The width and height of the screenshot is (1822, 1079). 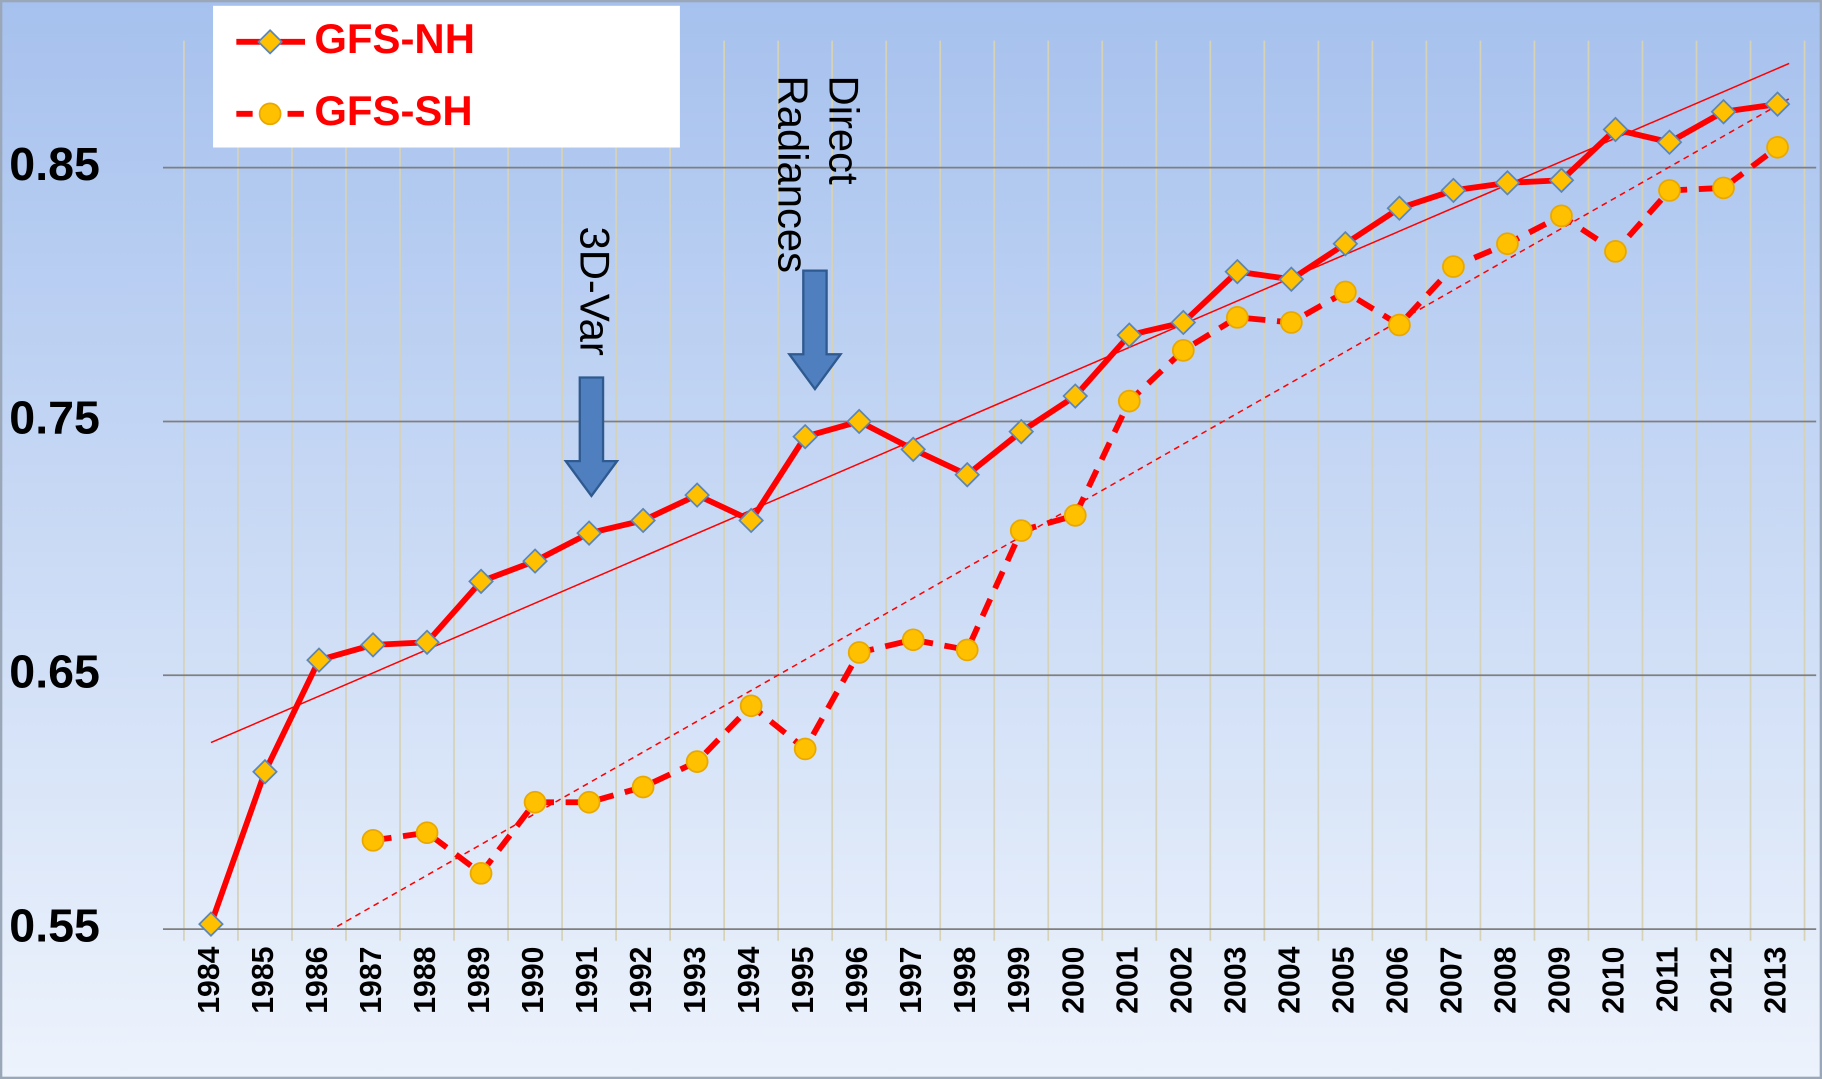 I want to click on x-tick-label: 1992, so click(x=641, y=980).